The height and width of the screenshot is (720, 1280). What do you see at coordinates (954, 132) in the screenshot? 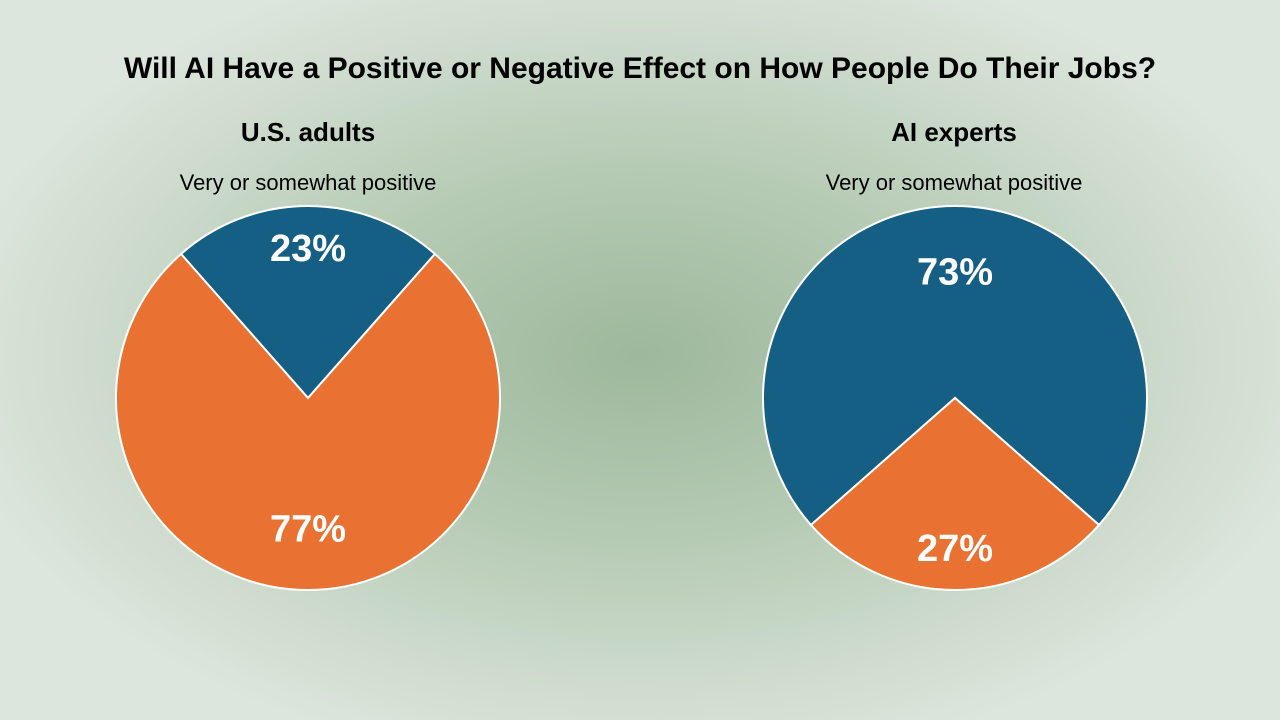
I see `chart-title-ai-experts: AI experts` at bounding box center [954, 132].